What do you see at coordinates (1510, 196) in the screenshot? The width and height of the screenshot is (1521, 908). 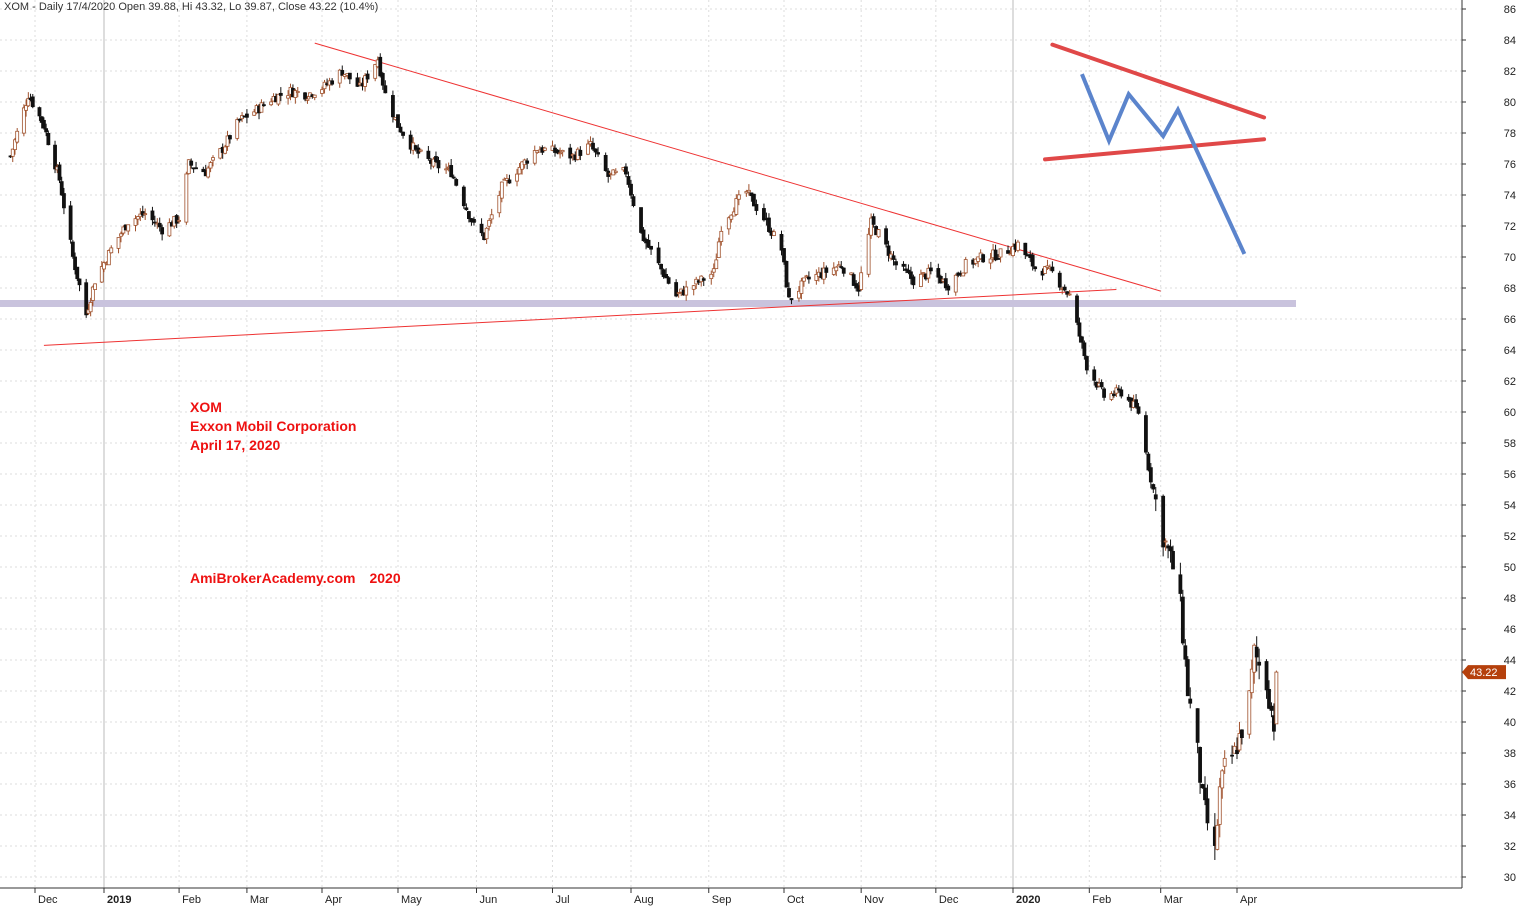 I see `y-tick-label: 74` at bounding box center [1510, 196].